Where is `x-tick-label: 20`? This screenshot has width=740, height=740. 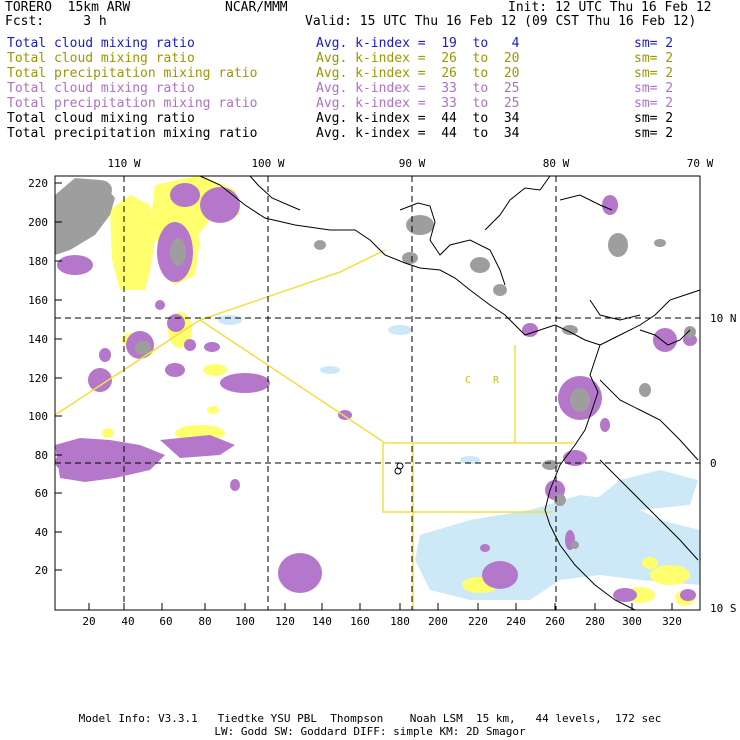 x-tick-label: 20 is located at coordinates (88, 621).